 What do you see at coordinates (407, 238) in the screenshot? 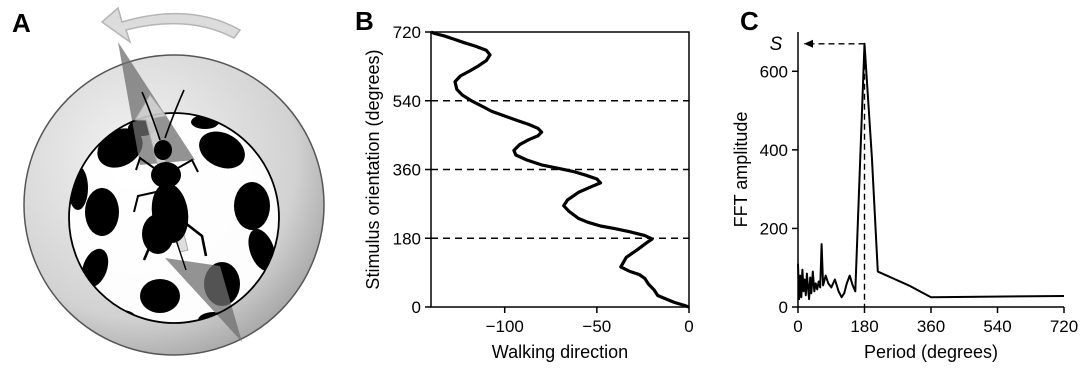
I see `b-y-tick-label: 180` at bounding box center [407, 238].